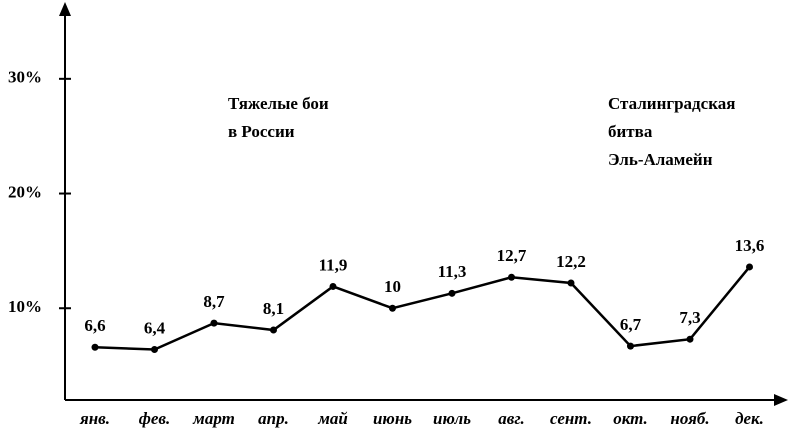  I want to click on value-label: 6,4, so click(155, 327).